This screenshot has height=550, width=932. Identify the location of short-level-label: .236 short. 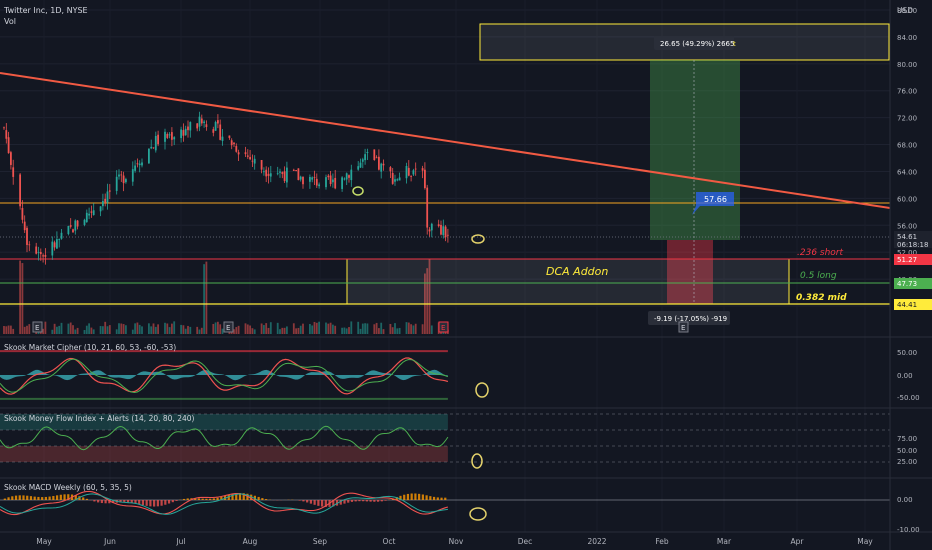
(820, 253).